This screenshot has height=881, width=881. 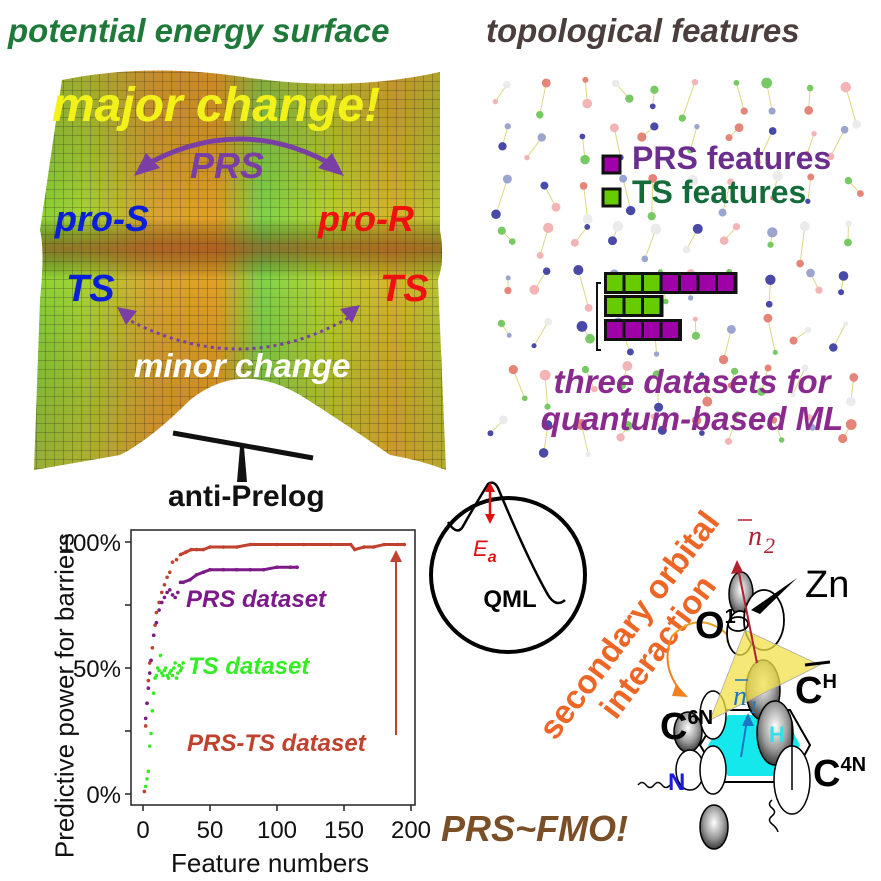 What do you see at coordinates (216, 105) in the screenshot?
I see `major-change-label: major change!` at bounding box center [216, 105].